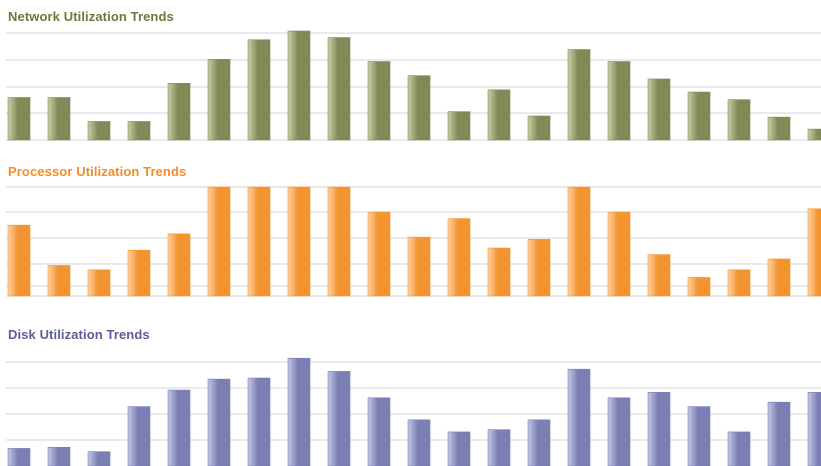 This screenshot has height=466, width=821. What do you see at coordinates (97, 171) in the screenshot?
I see `chart-title: Processor Utilization Trends` at bounding box center [97, 171].